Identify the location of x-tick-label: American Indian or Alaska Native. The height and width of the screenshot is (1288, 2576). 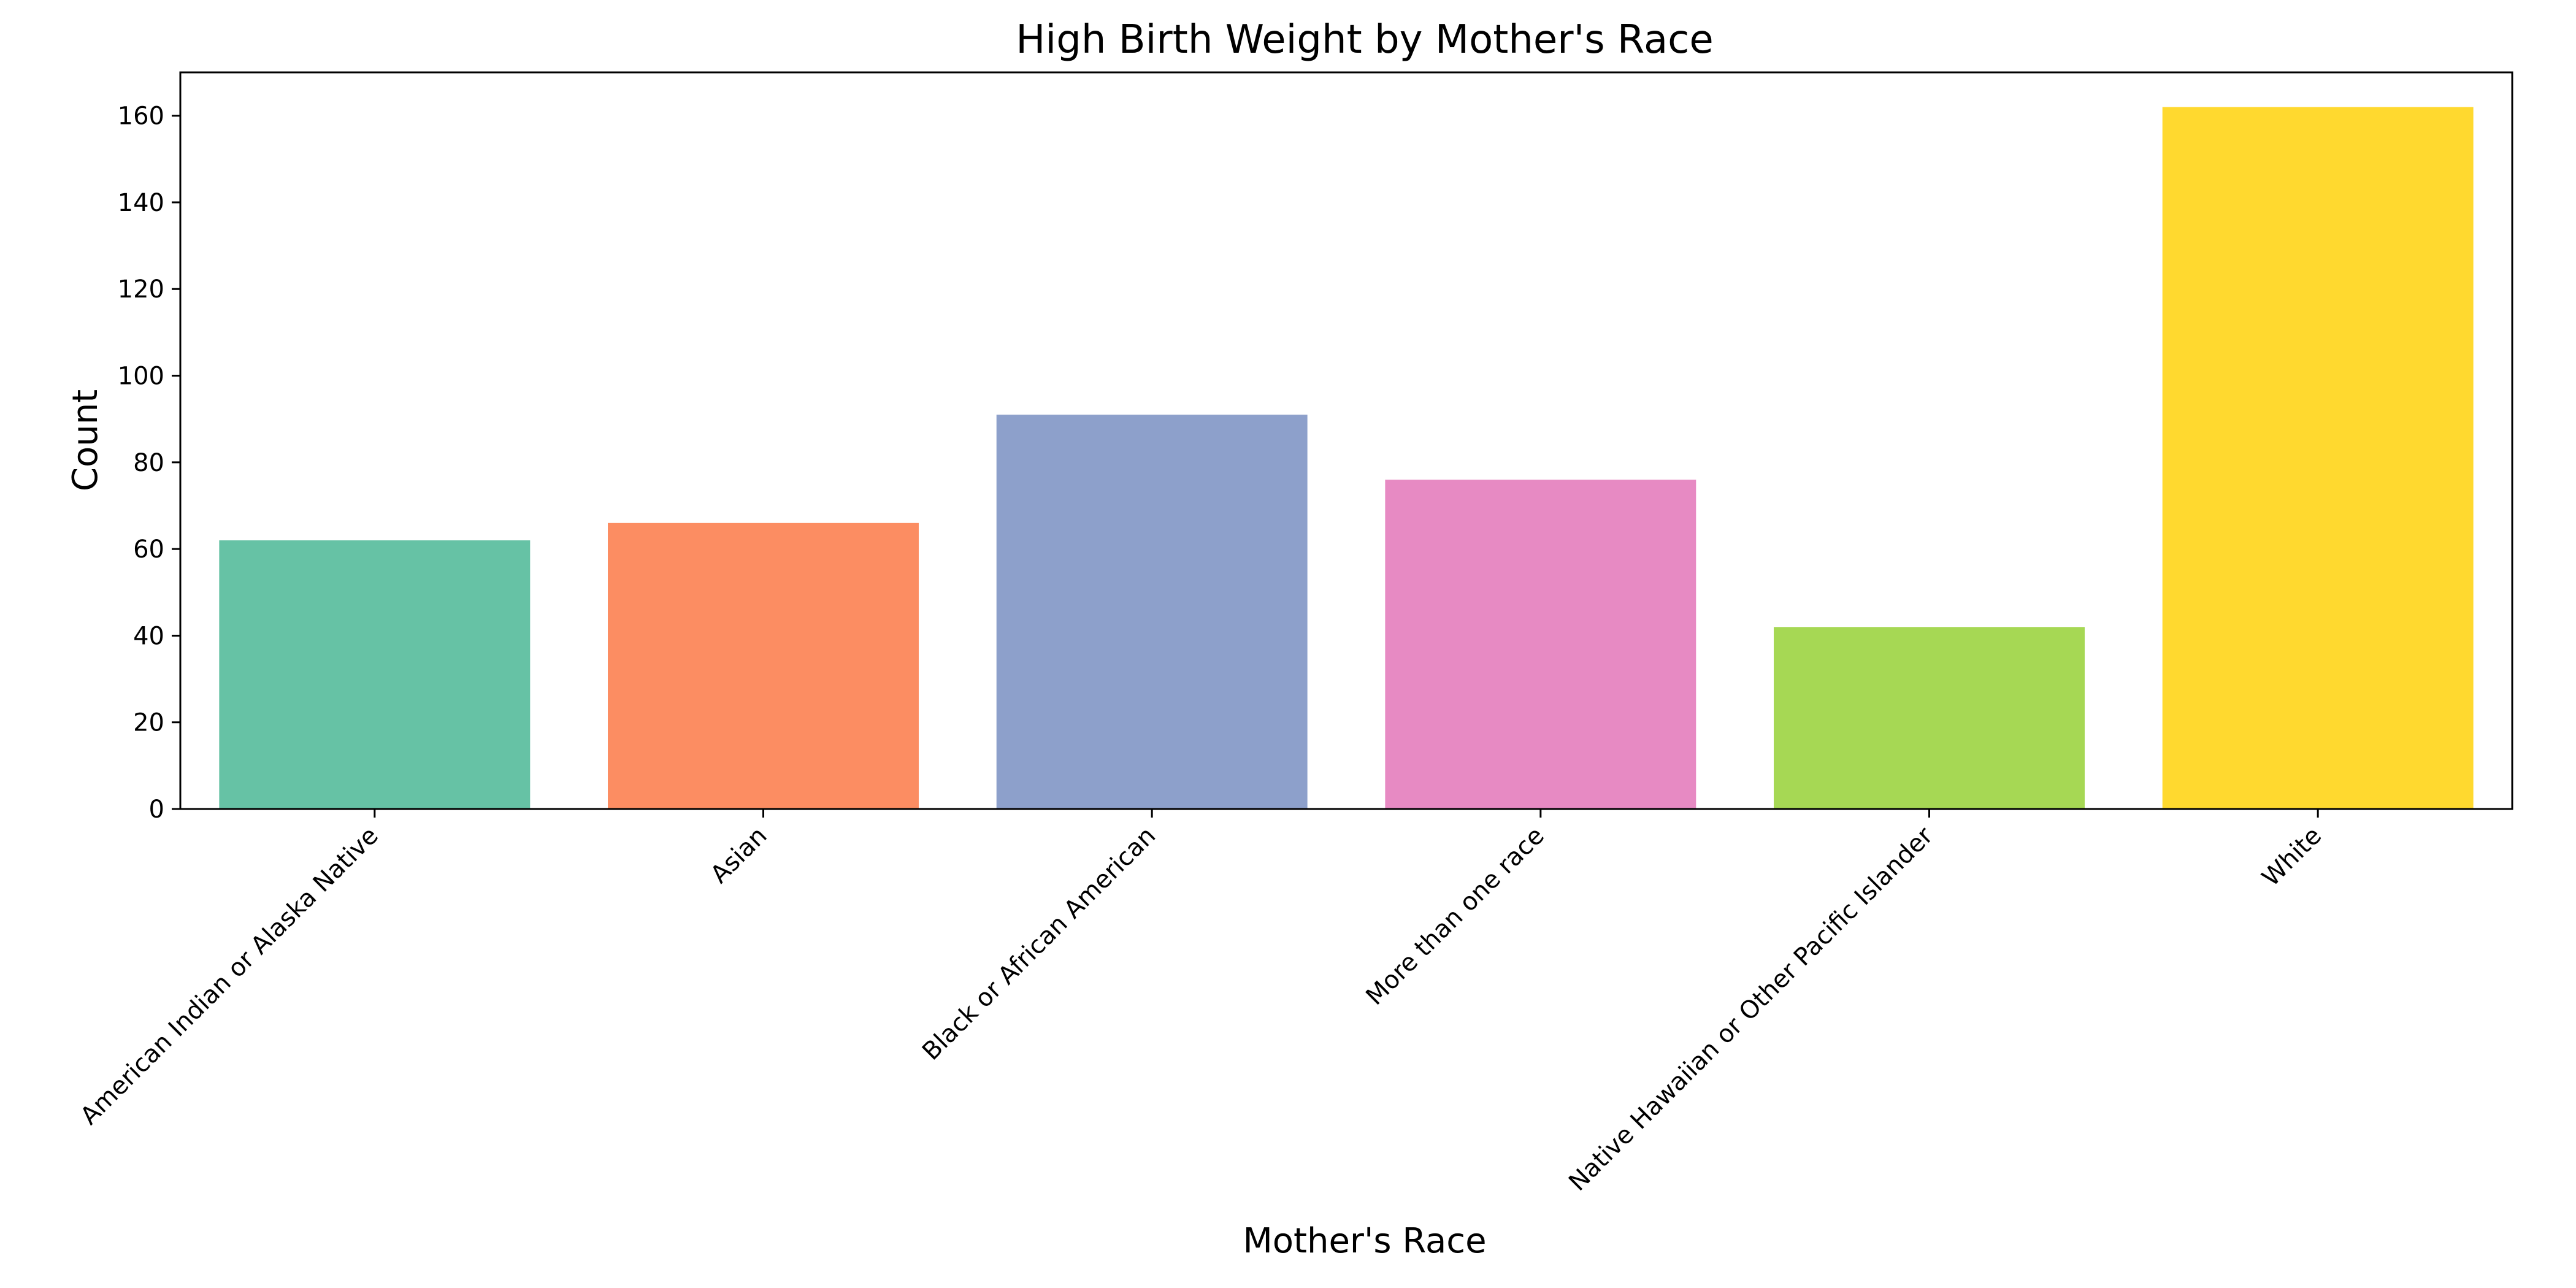
(229, 976).